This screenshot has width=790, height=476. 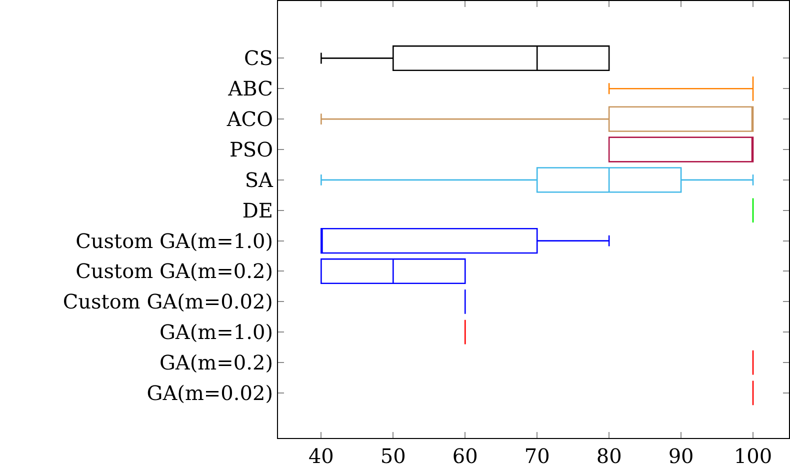 I want to click on y-tick-label: GA(m=0.2), so click(x=216, y=362).